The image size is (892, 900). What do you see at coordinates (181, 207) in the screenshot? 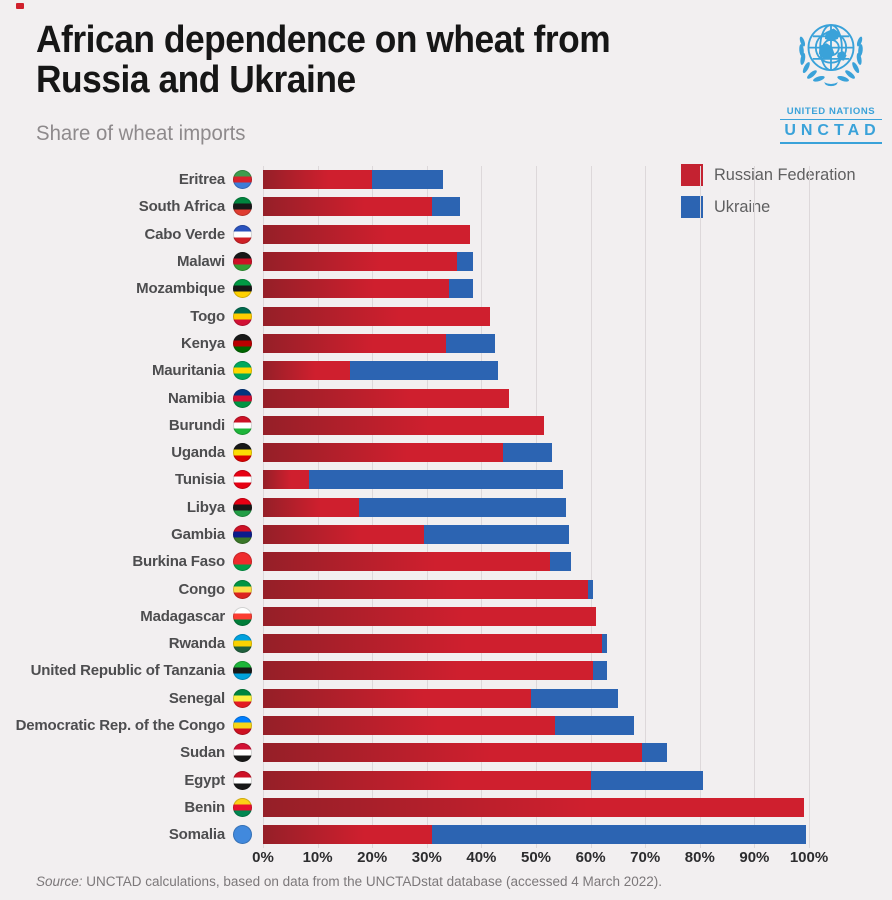
I see `country-label: South Africa` at bounding box center [181, 207].